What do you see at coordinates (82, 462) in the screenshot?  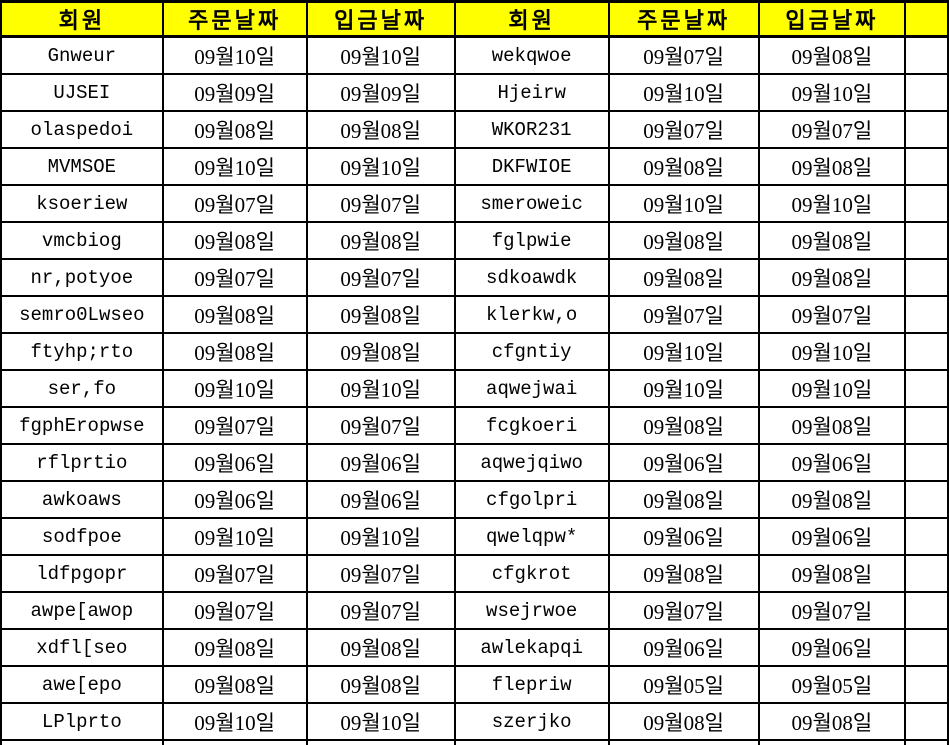 I see `member-cell: rflprtio` at bounding box center [82, 462].